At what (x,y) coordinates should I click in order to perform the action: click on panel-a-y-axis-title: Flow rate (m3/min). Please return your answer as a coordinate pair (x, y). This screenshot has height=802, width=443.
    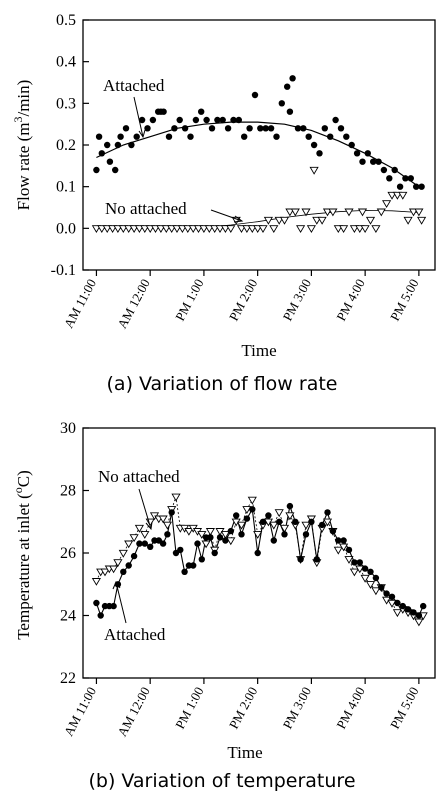
    Looking at the image, I should click on (22, 145).